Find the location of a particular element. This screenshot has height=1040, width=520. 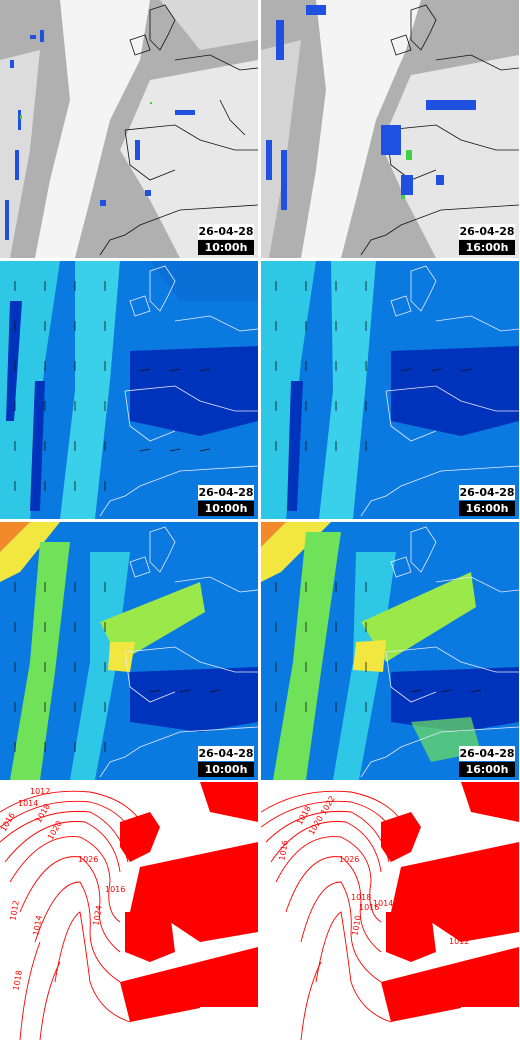

satellite-panel-10h: 26-04-28 10:00h is located at coordinates (129, 129).